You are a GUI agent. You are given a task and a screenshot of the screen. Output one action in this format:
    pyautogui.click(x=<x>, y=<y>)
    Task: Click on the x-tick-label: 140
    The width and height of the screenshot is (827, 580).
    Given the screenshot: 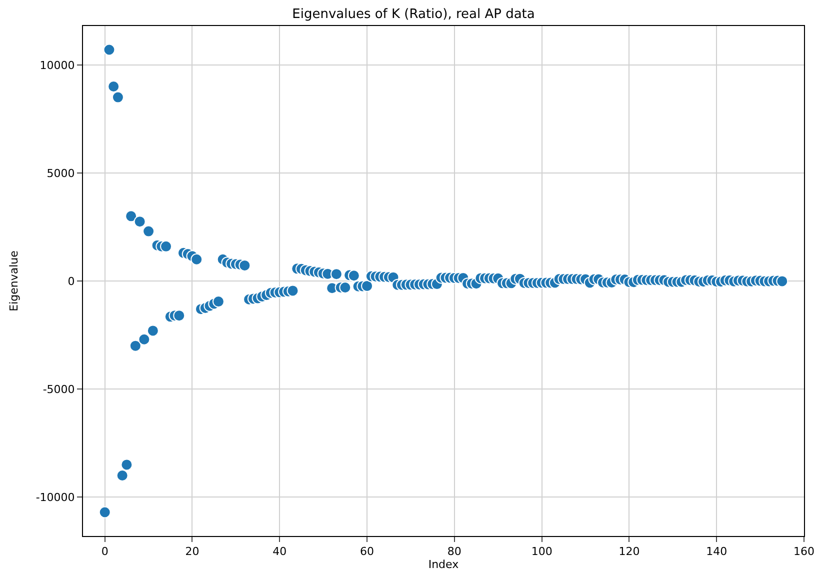 What is the action you would take?
    pyautogui.click(x=717, y=551)
    